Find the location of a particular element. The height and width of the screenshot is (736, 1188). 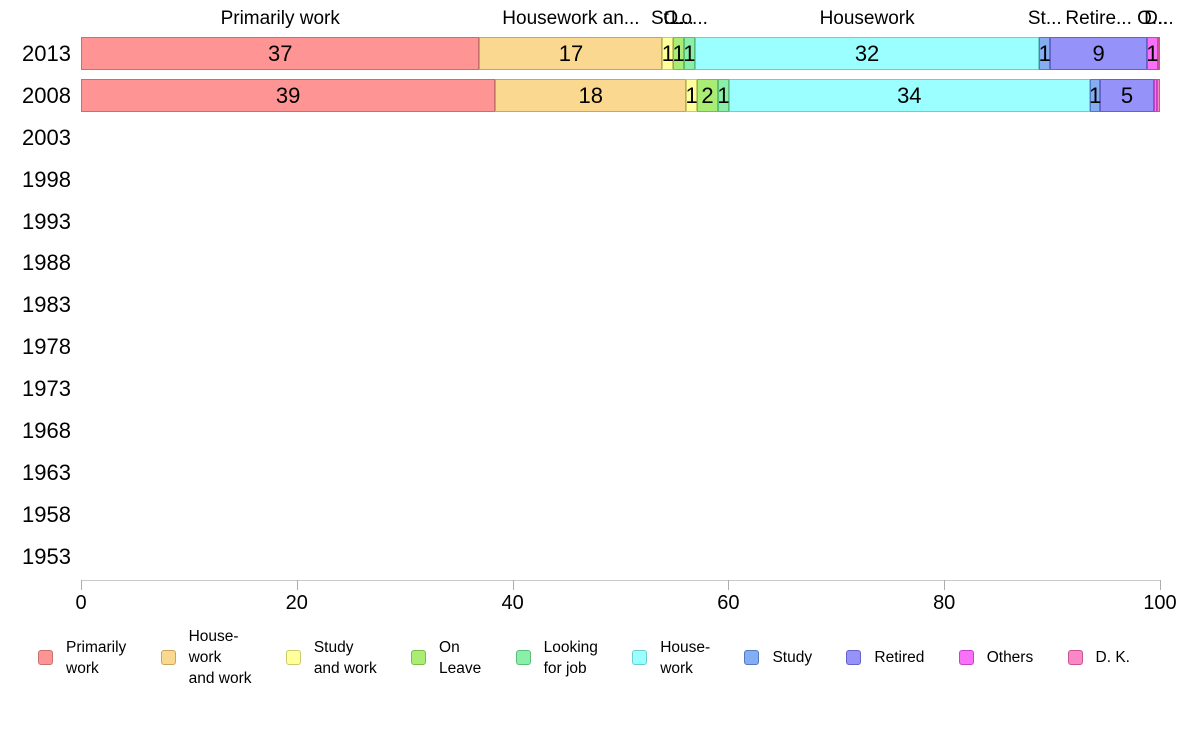

chart-row: 1998 is located at coordinates (594, 180).